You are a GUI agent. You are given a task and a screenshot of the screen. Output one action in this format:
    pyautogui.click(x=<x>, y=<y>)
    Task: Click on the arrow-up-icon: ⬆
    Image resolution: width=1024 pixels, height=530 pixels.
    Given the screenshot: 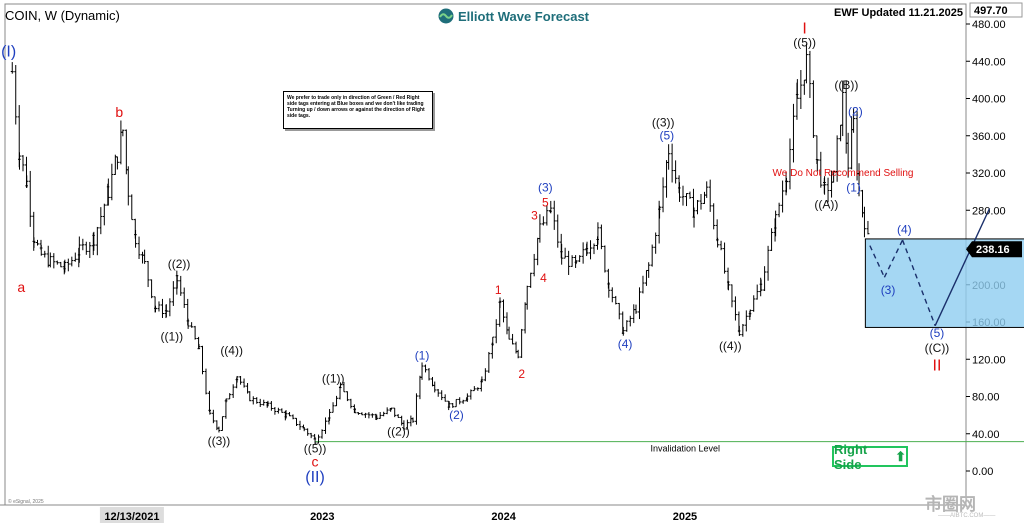 What is the action you would take?
    pyautogui.click(x=900, y=456)
    